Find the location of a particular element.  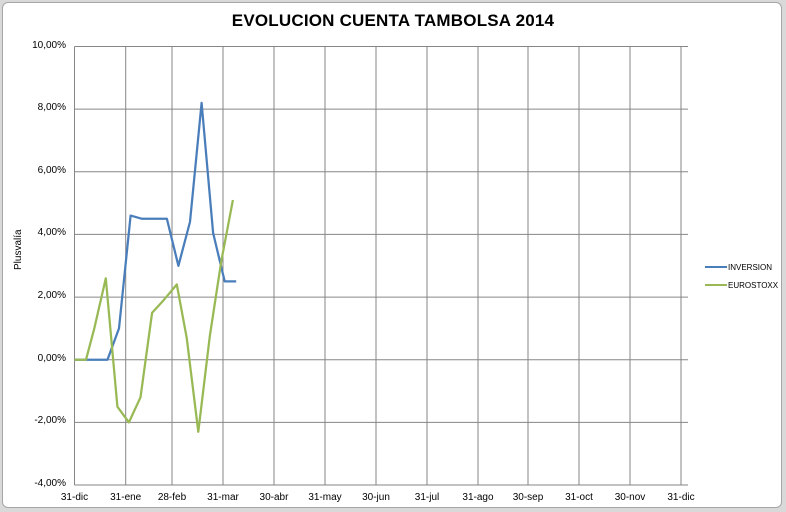

y-tick-label: 6,00% is located at coordinates (51, 170).